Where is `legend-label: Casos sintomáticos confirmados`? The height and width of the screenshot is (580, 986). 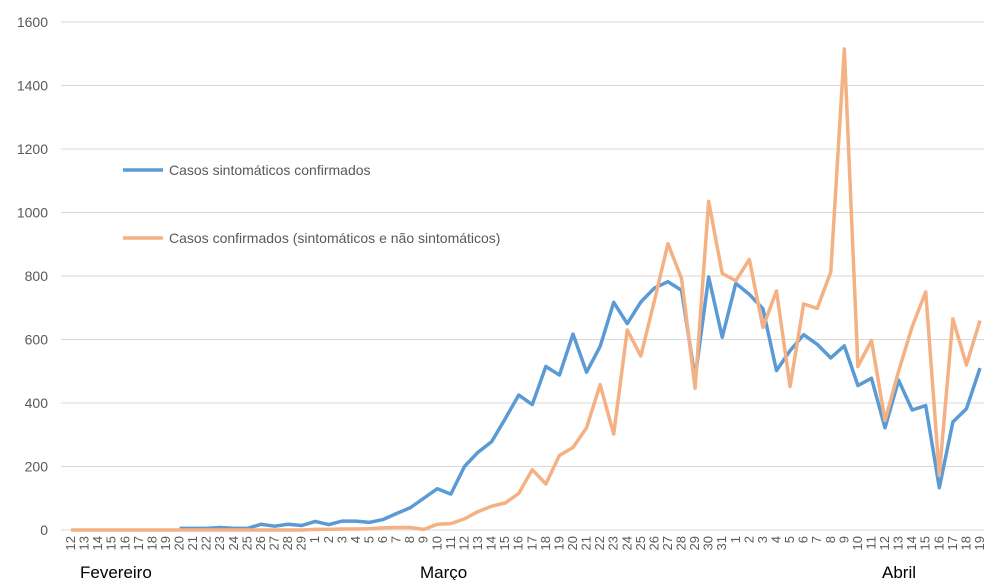
legend-label: Casos sintomáticos confirmados is located at coordinates (270, 170).